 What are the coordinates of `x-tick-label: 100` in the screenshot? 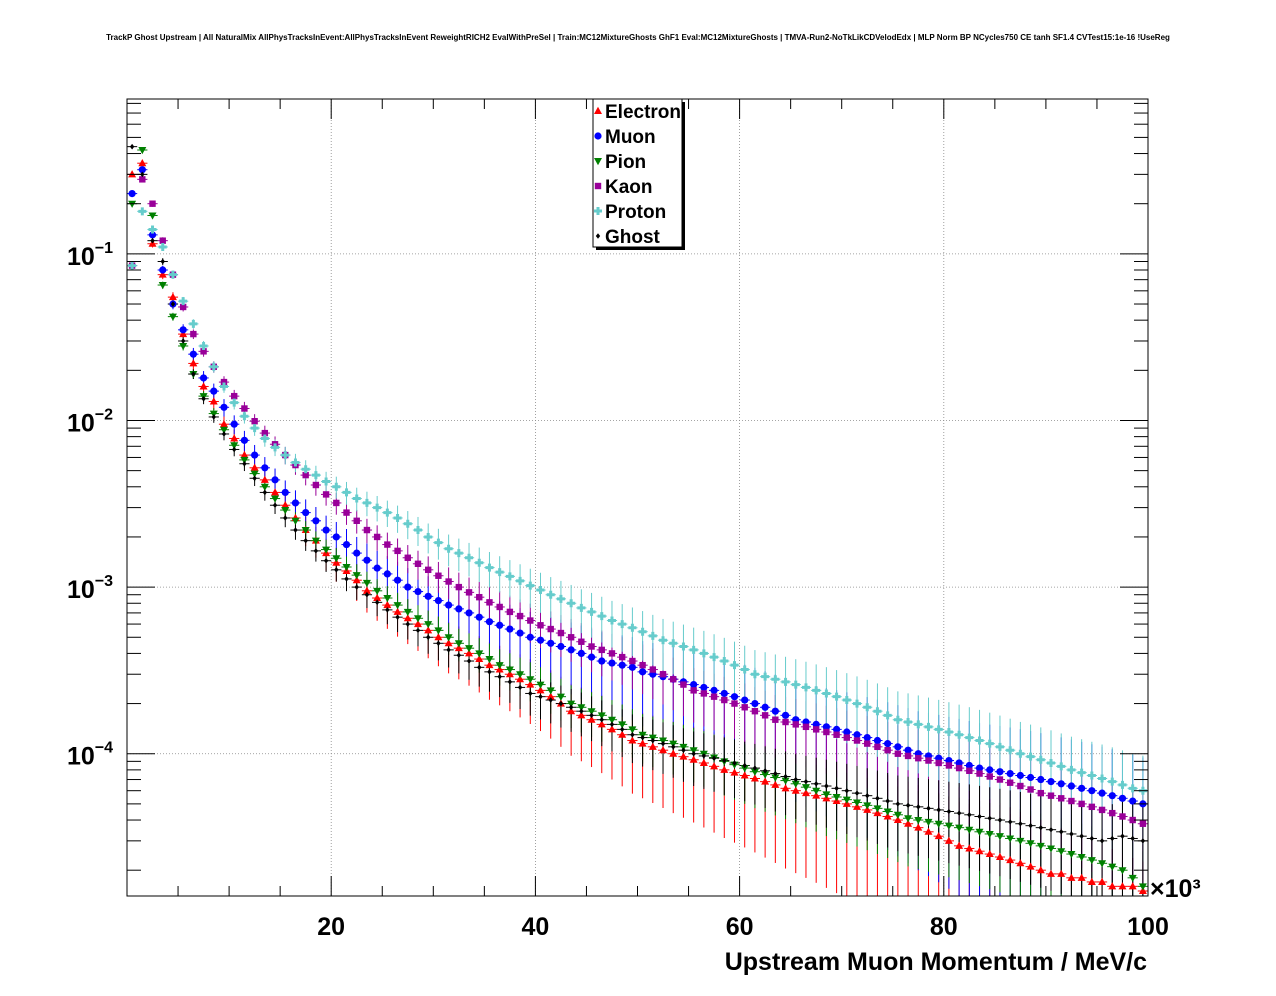 It's located at (1148, 927).